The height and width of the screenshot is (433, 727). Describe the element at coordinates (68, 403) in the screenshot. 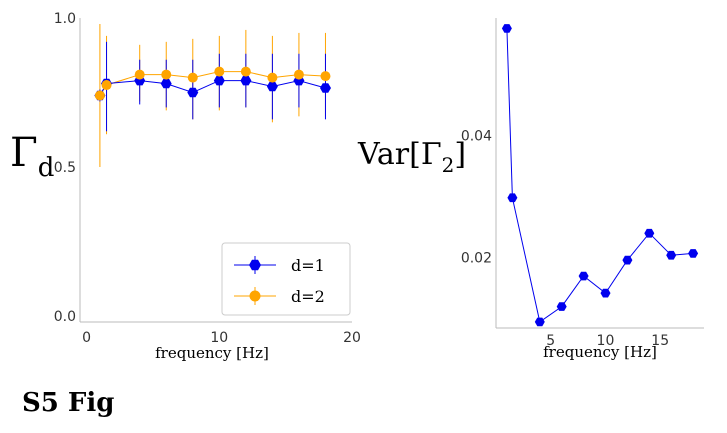

I see `figure-label: S5 Fig` at that location.